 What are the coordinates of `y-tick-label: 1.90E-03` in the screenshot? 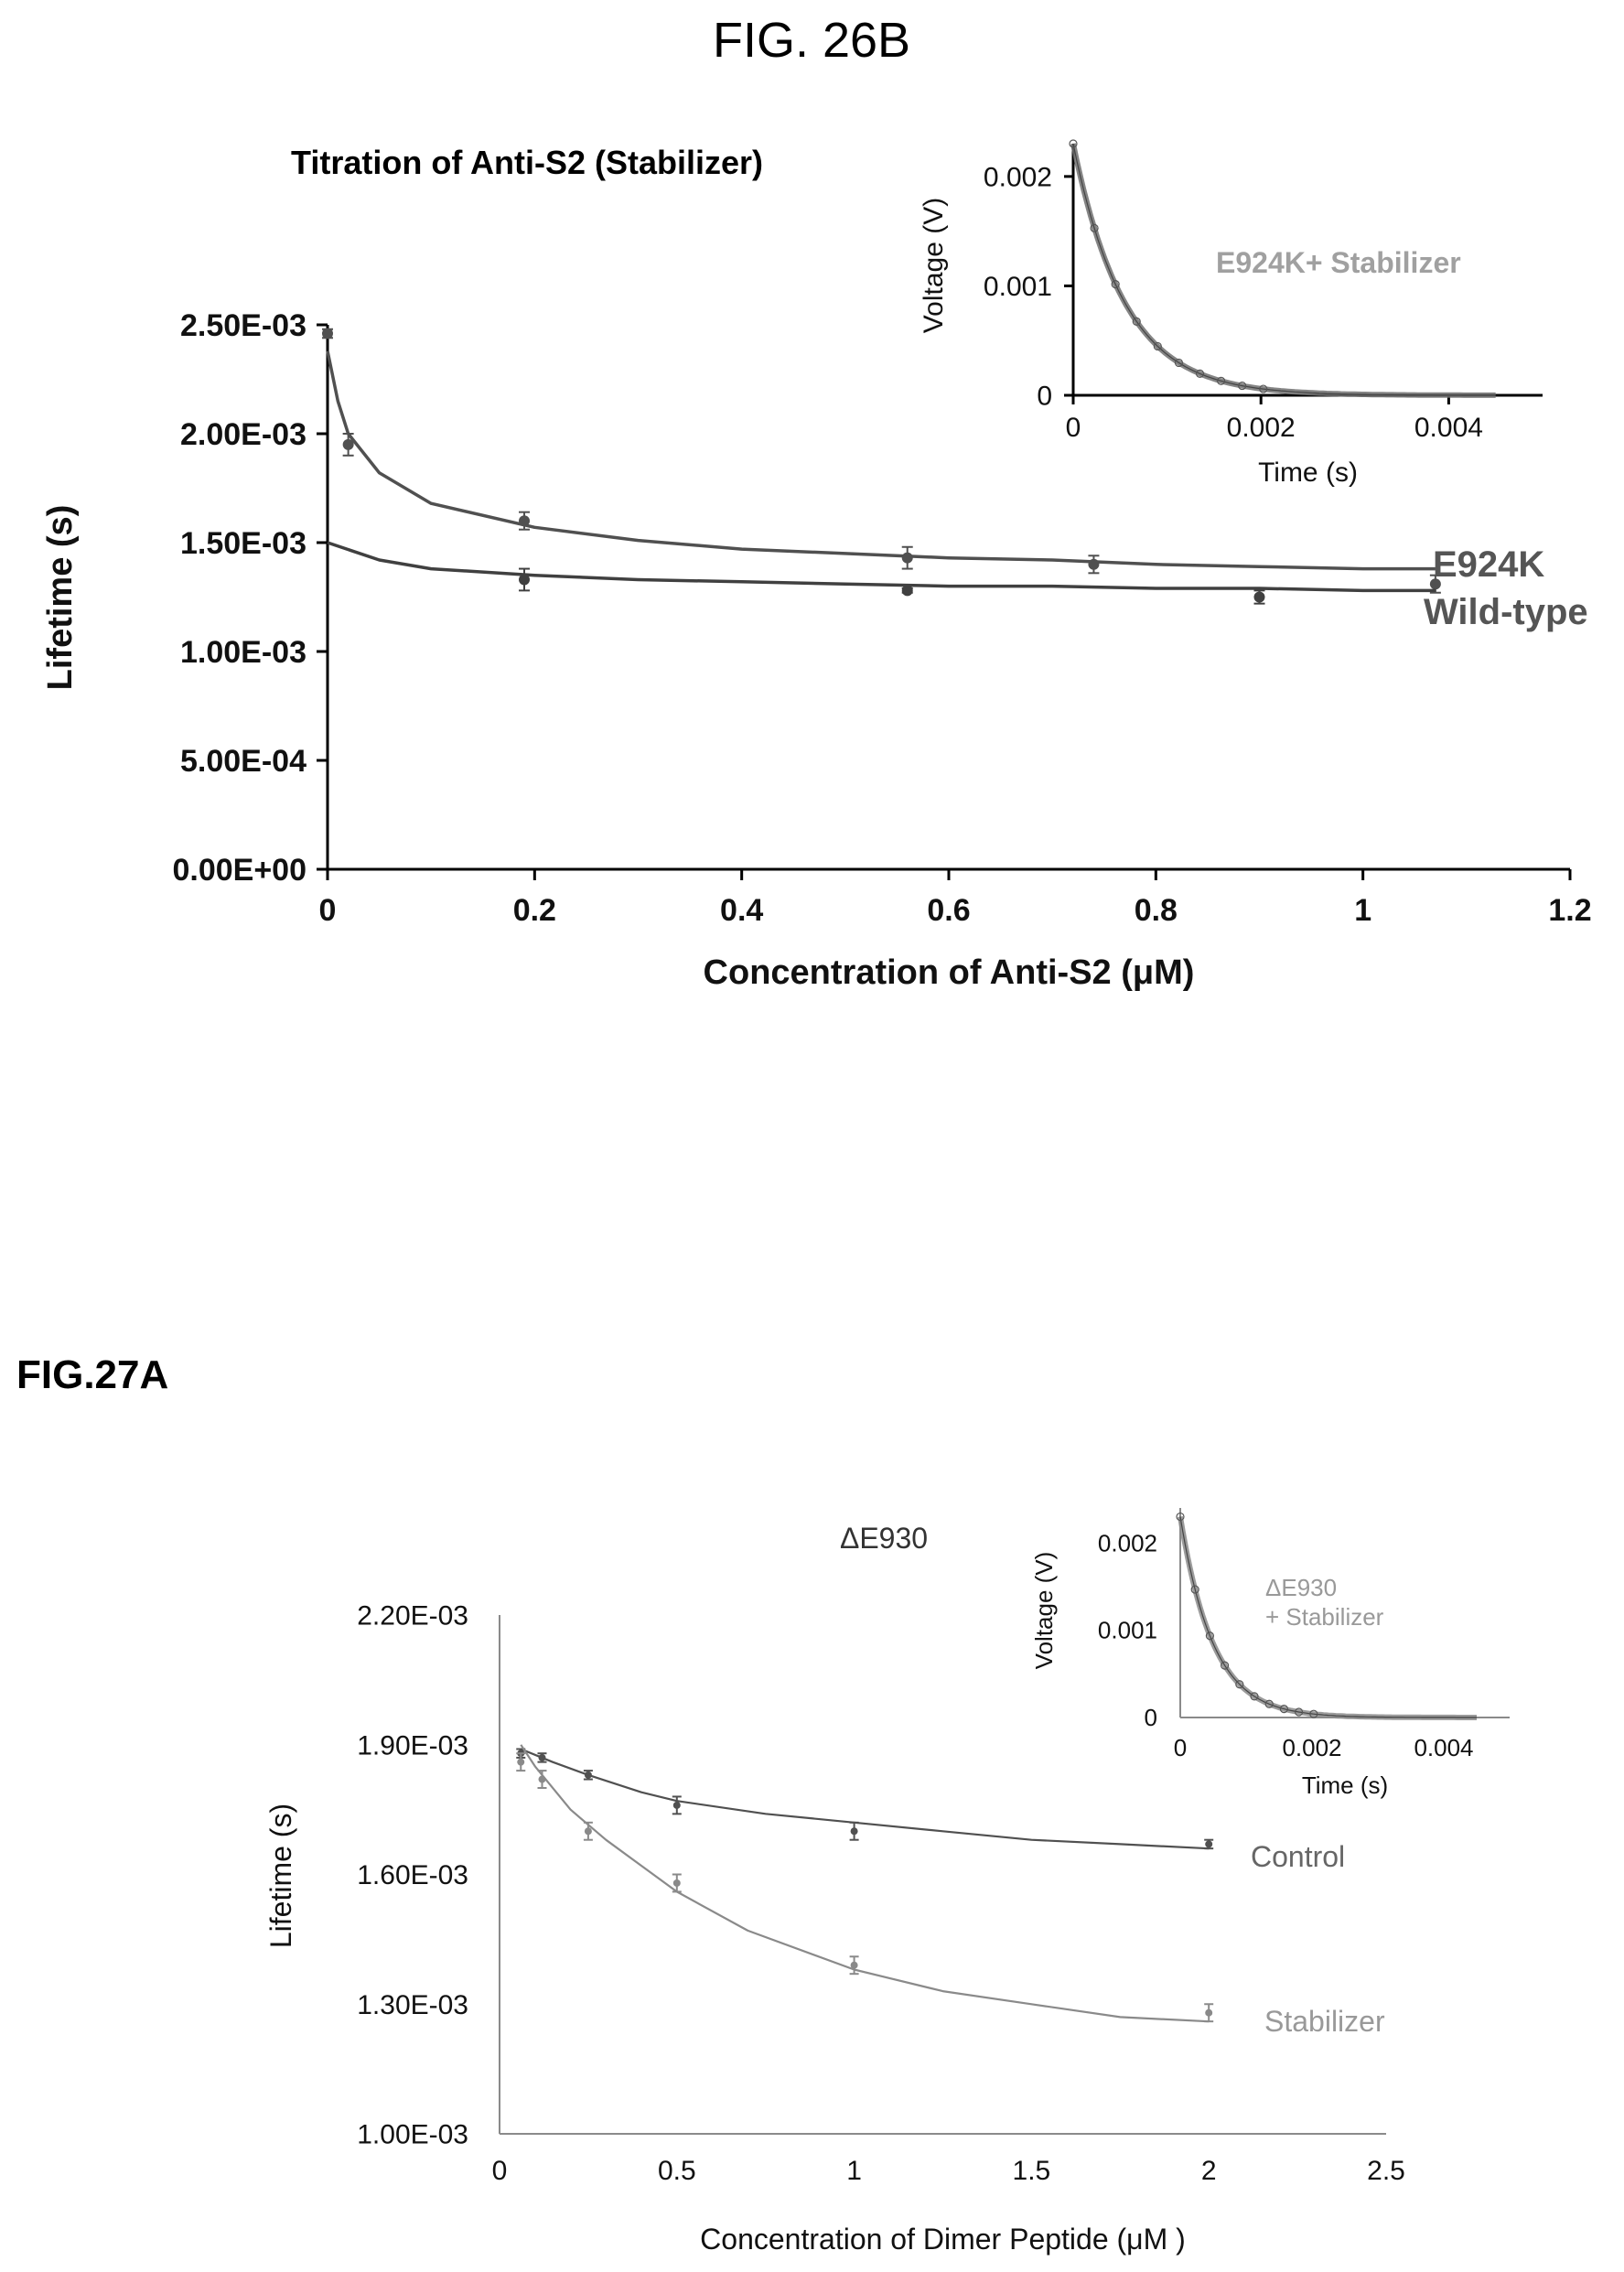 It's located at (412, 1746).